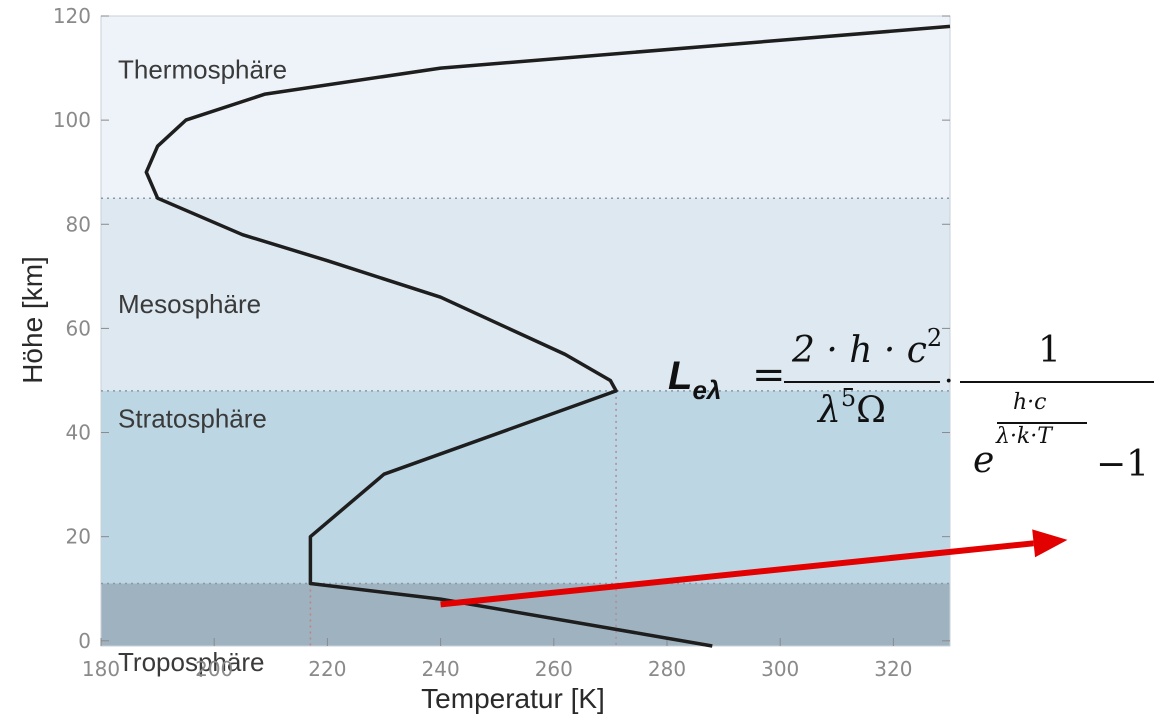  I want to click on red-arrow-shaft, so click(737, 574).